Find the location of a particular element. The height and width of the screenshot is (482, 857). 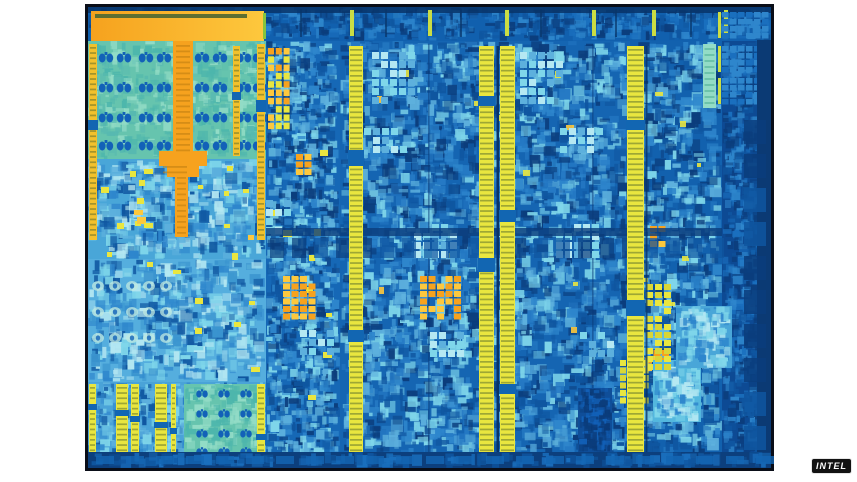

gpu-lower-region is located at coordinates (177, 320).